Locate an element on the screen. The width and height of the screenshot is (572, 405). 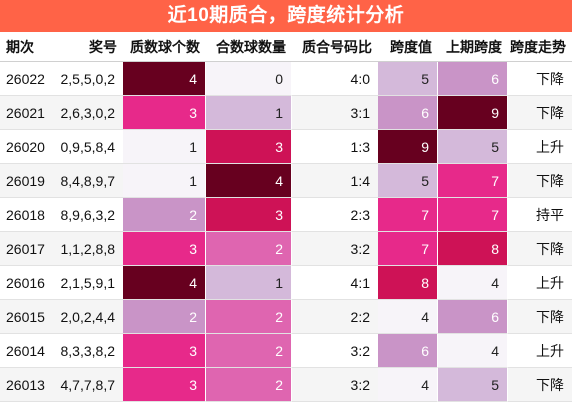
table-header-row: 期次 奖号 质数球个数 合数球数量 质合号码比 跨度值 上期跨度 跨度走势 is located at coordinates (286, 47).